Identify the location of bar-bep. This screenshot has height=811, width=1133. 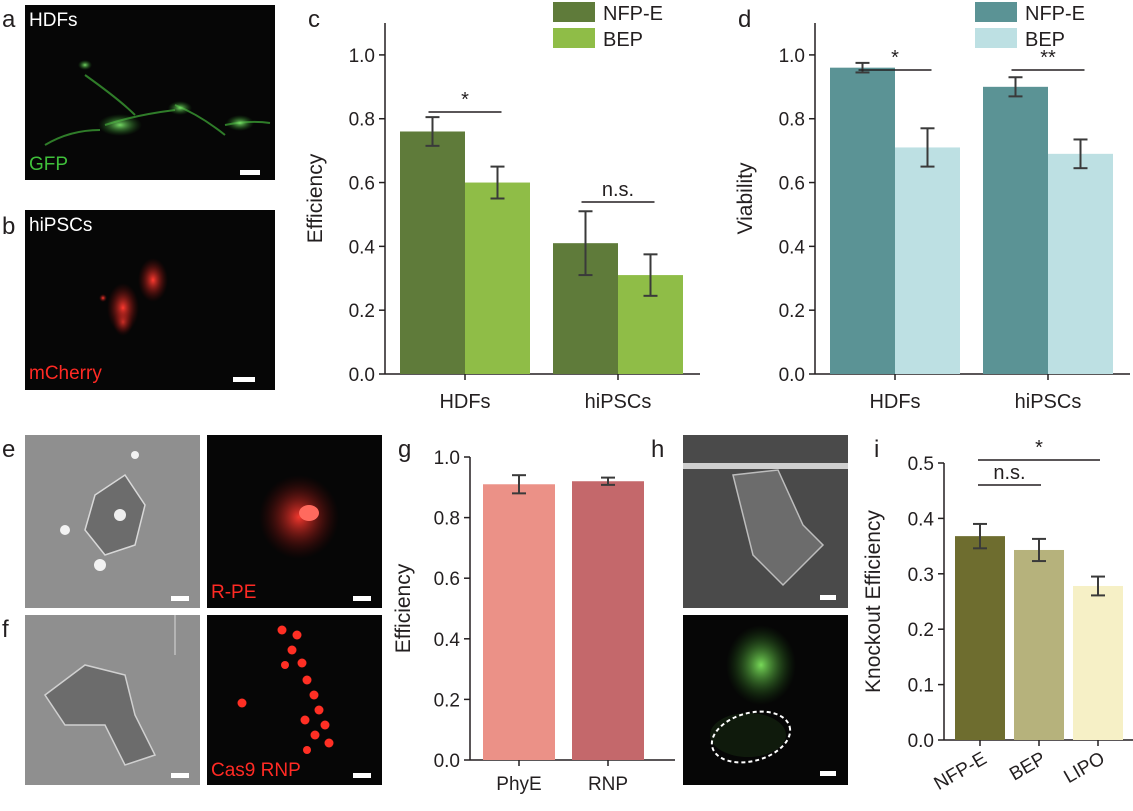
(1039, 644).